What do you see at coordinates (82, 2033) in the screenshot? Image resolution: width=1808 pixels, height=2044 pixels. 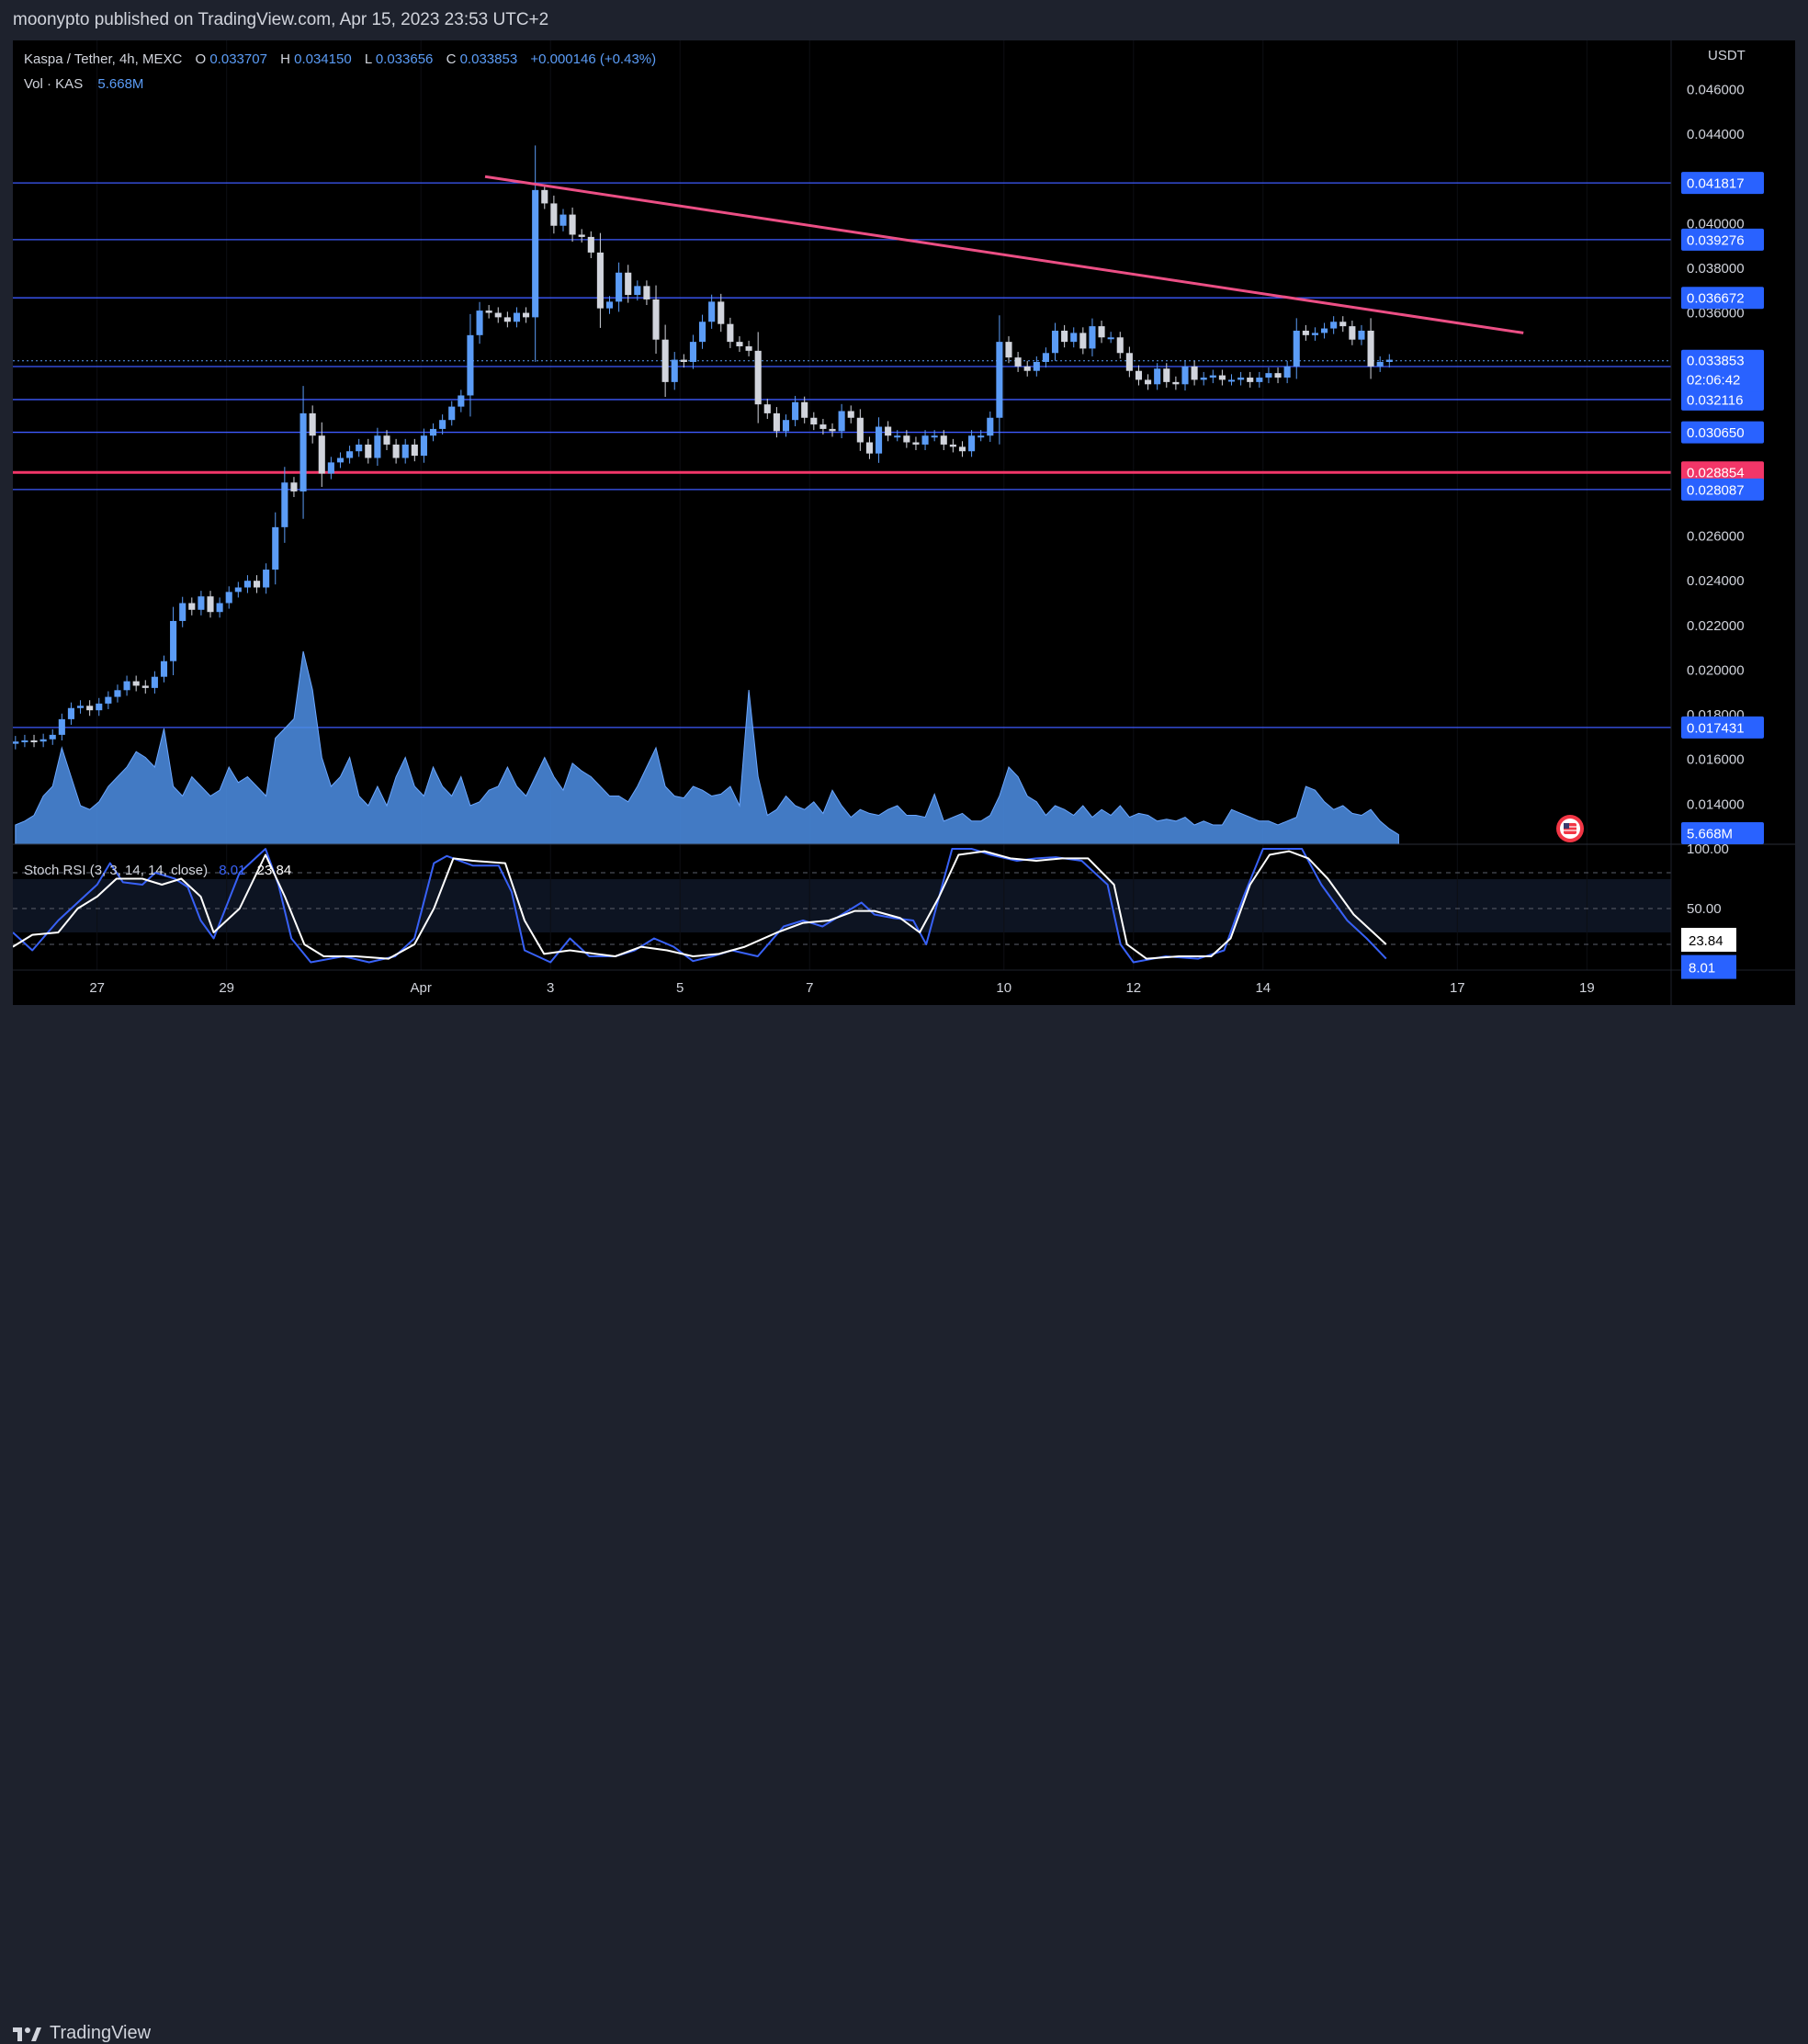 I see `tradingview-logo: TradingView` at bounding box center [82, 2033].